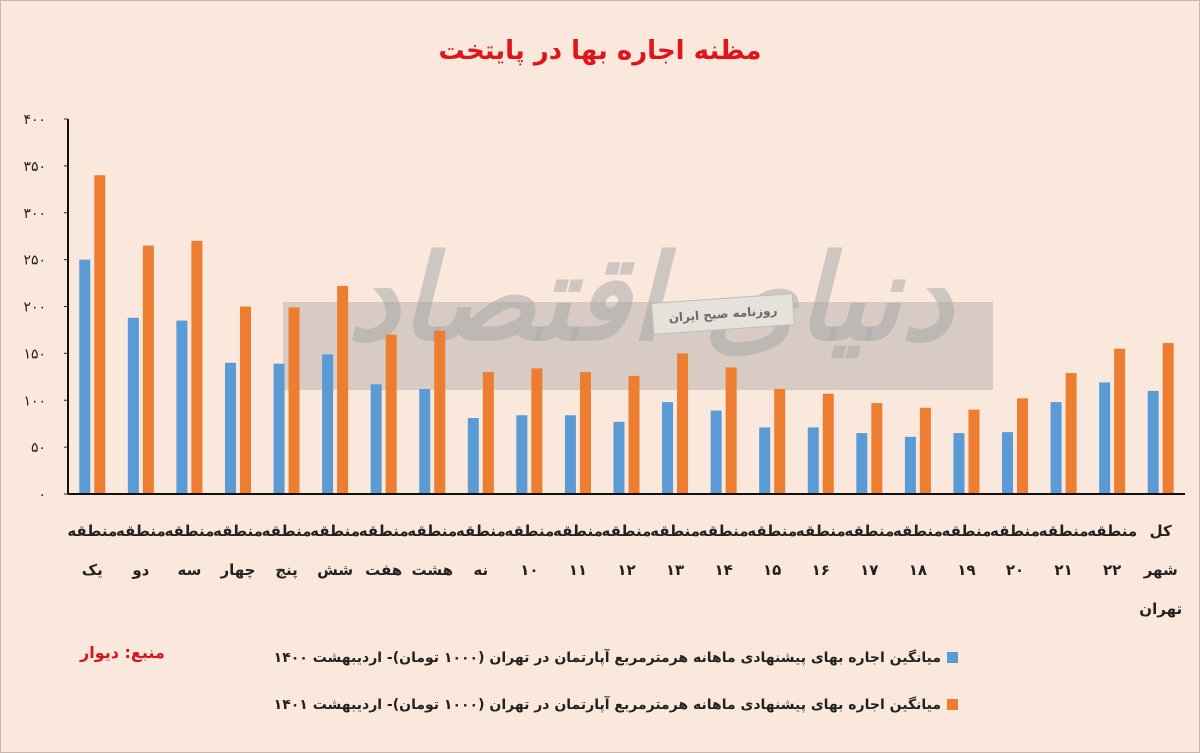  What do you see at coordinates (34, 214) in the screenshot?
I see `y-tick-label: ۳۰۰` at bounding box center [34, 214].